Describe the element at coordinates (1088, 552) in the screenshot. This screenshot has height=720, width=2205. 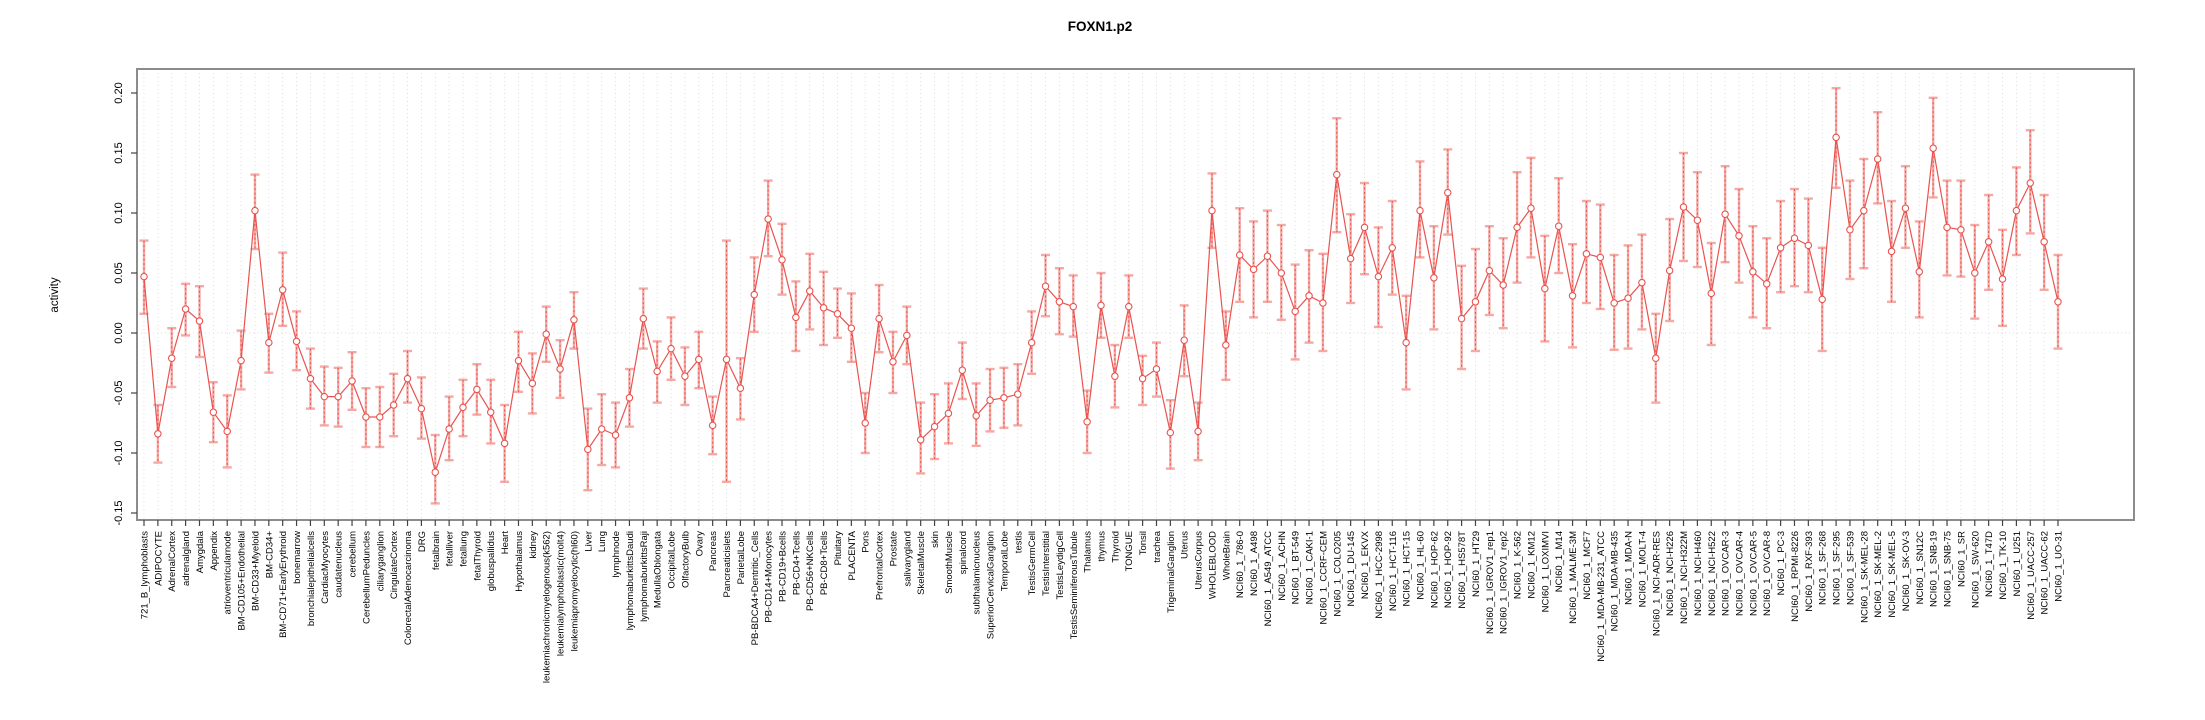
I see `x-tick-label: Thalamus` at that location.